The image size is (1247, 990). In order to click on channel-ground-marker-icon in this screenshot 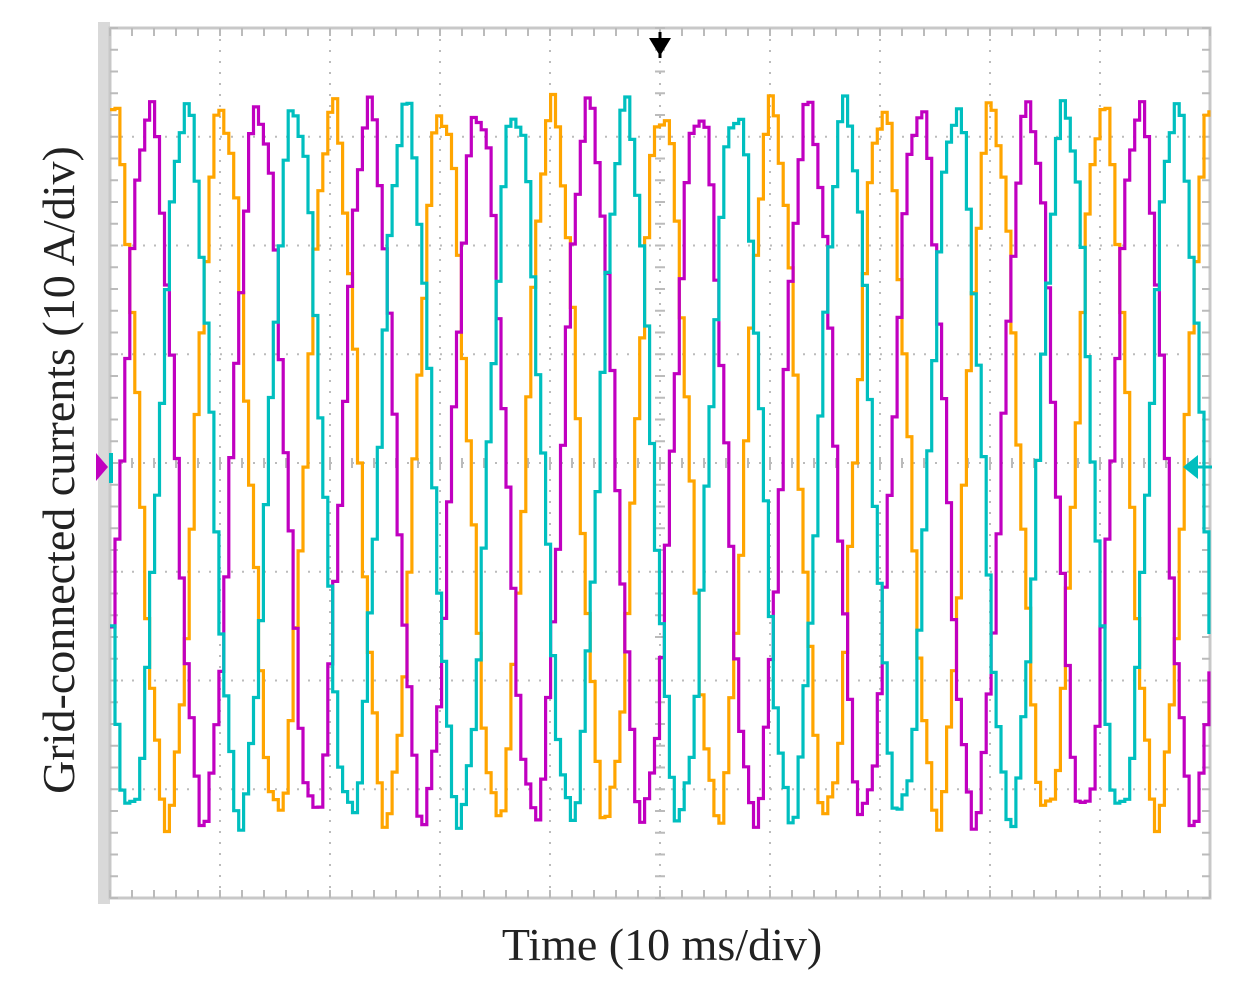, I will do `click(102, 467)`.